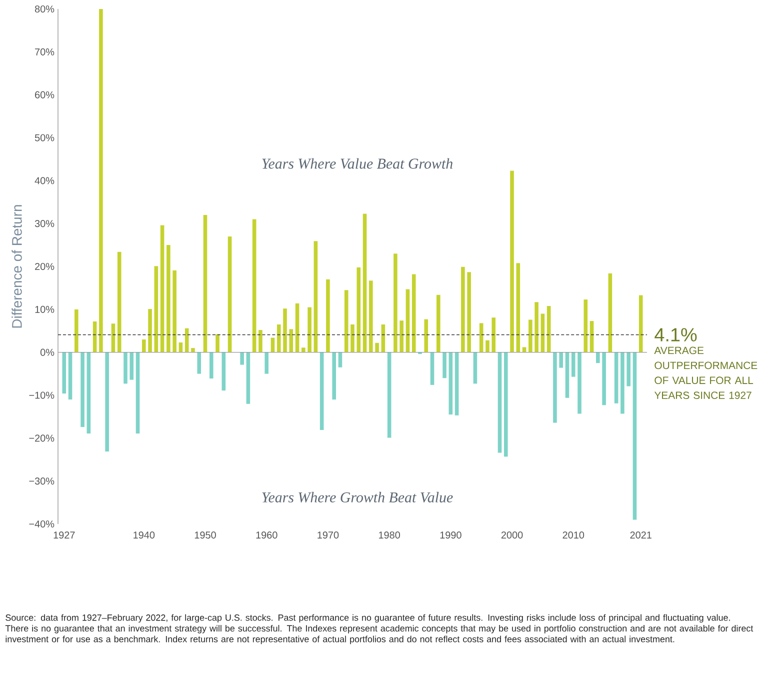 The height and width of the screenshot is (676, 768). What do you see at coordinates (706, 372) in the screenshot?
I see `text: AVERAGE OUTPERFORMANCE OF VALUE FOR ALL YEARS SINCE 1927` at bounding box center [706, 372].